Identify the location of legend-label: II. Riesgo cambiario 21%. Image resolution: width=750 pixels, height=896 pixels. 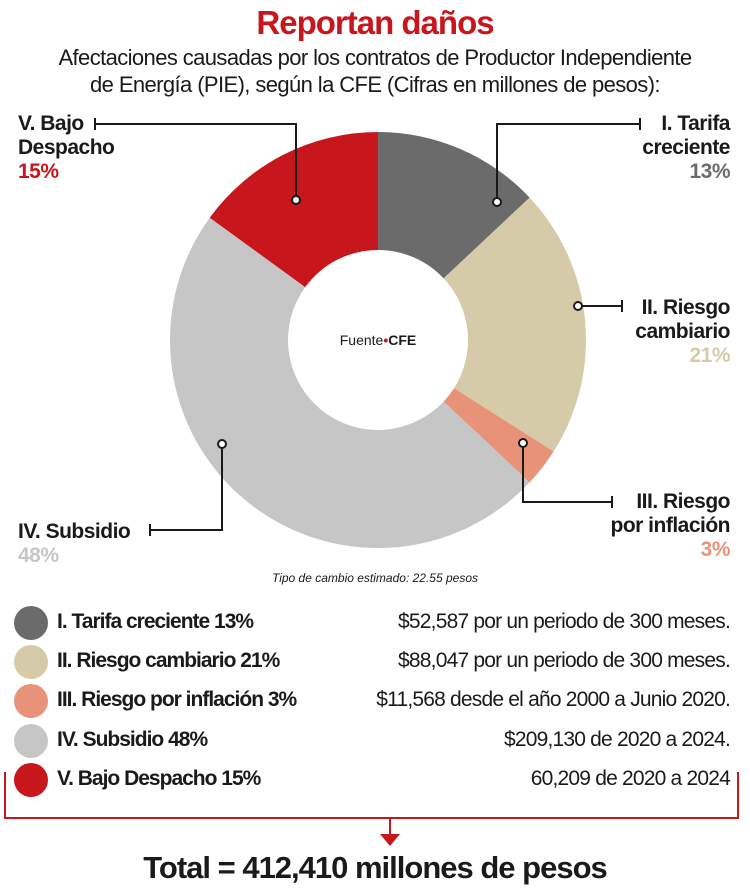
(168, 660).